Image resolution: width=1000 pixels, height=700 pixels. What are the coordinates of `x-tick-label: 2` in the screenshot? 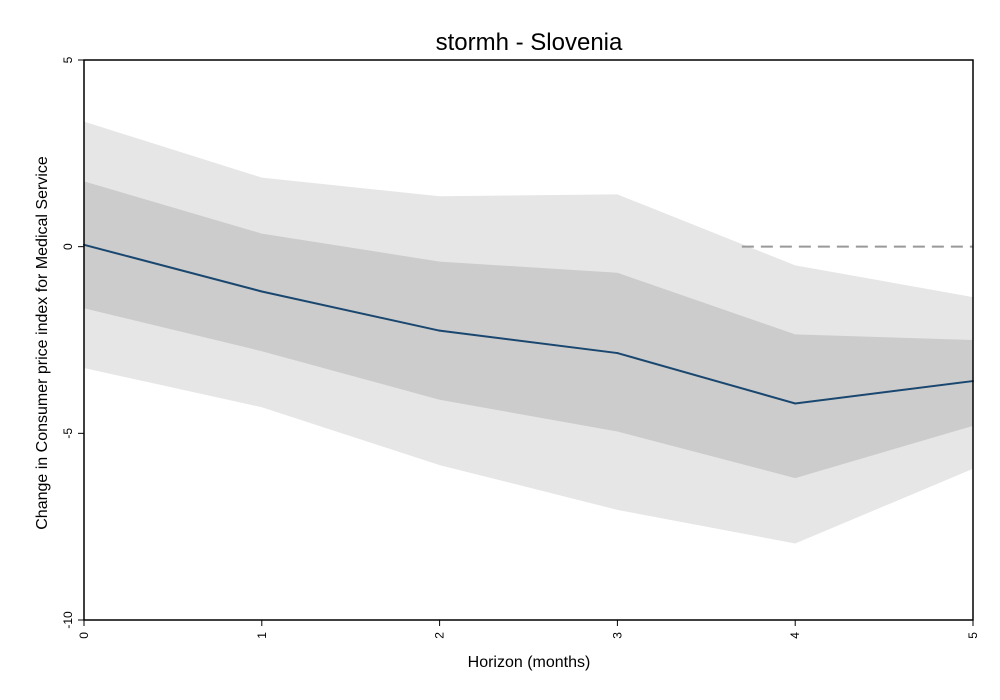 It's located at (440, 635).